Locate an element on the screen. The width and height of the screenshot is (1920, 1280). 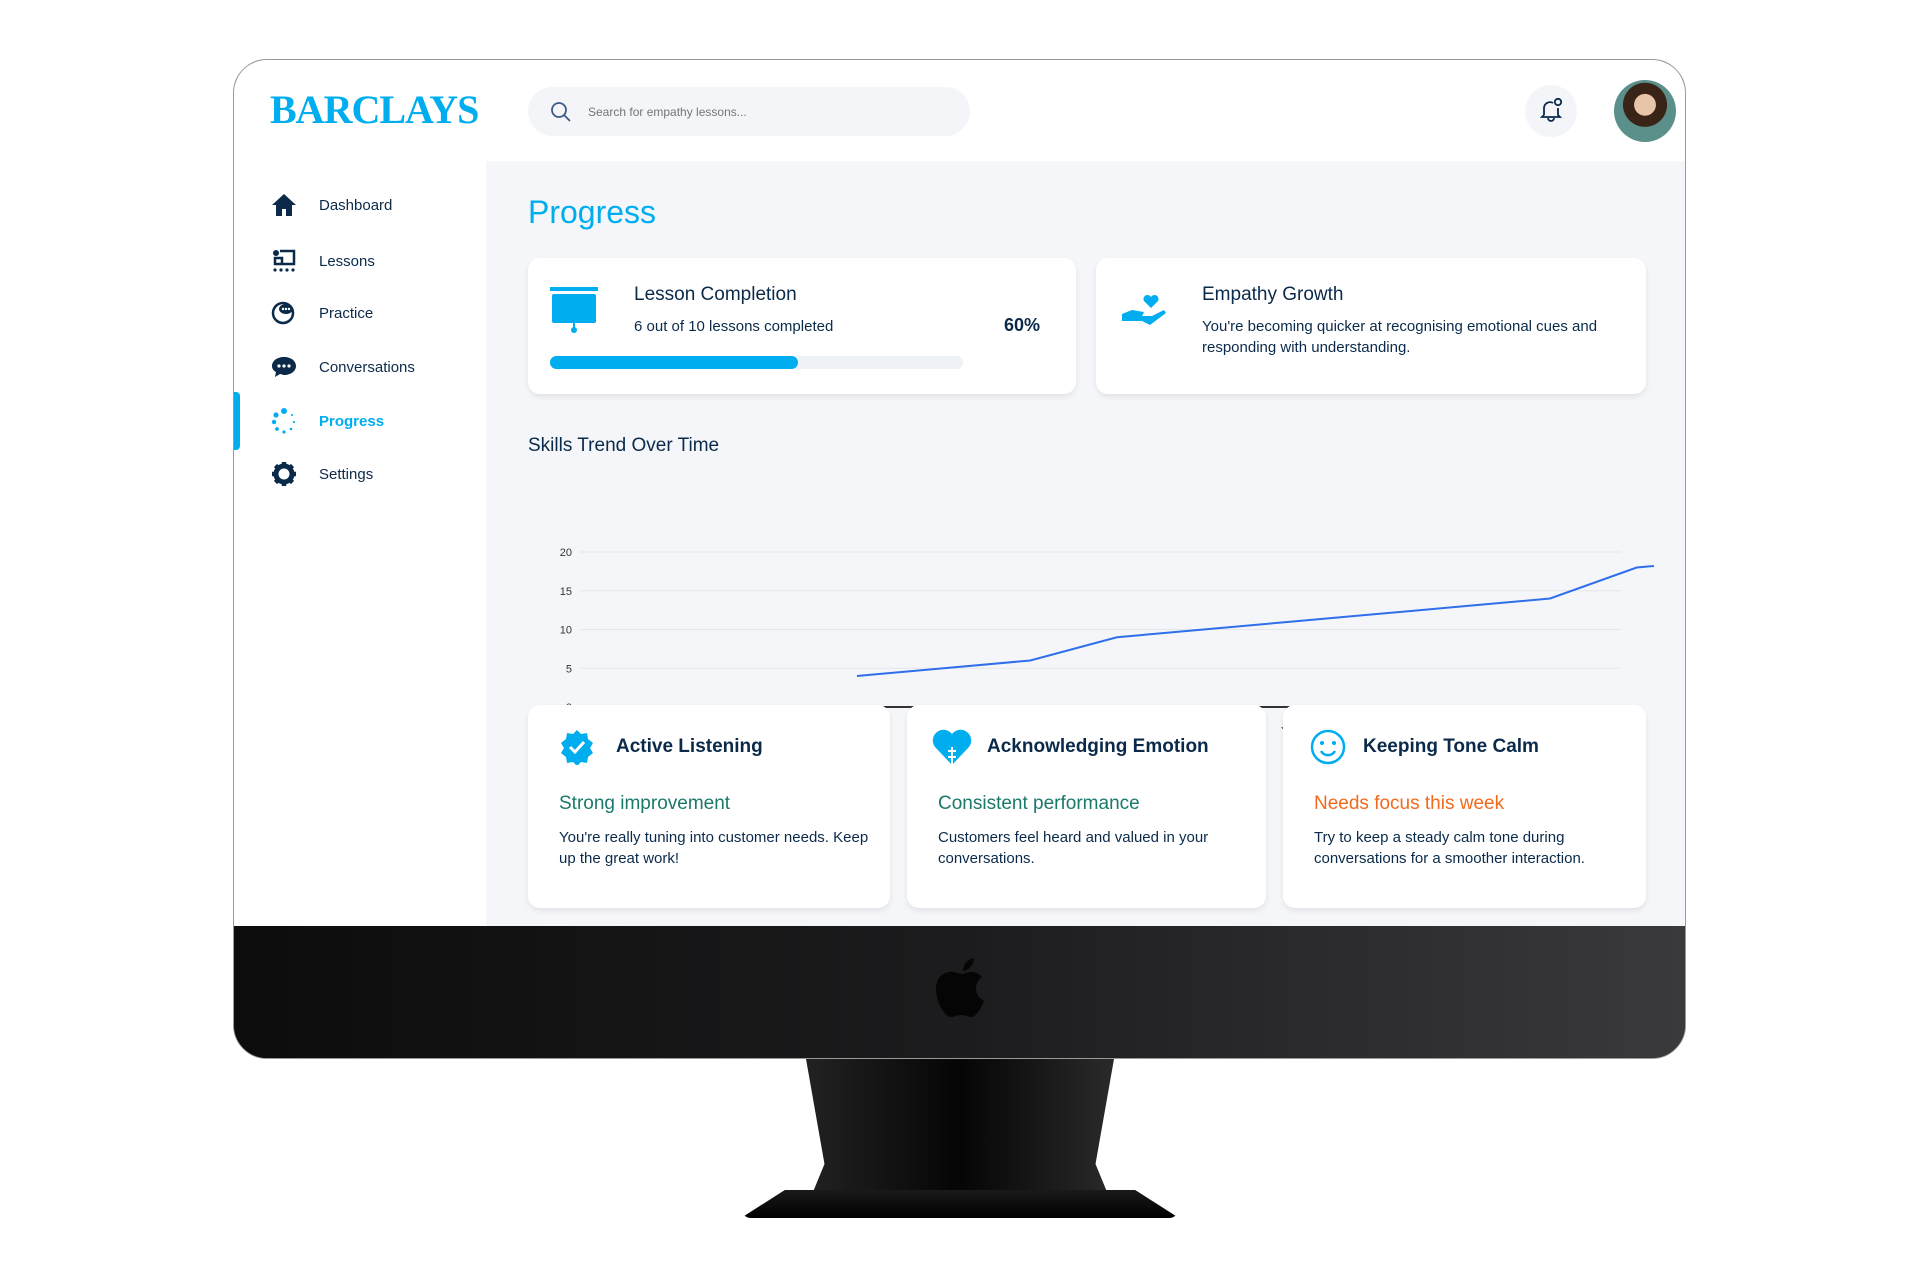
lessons-board-icon is located at coordinates (284, 261).